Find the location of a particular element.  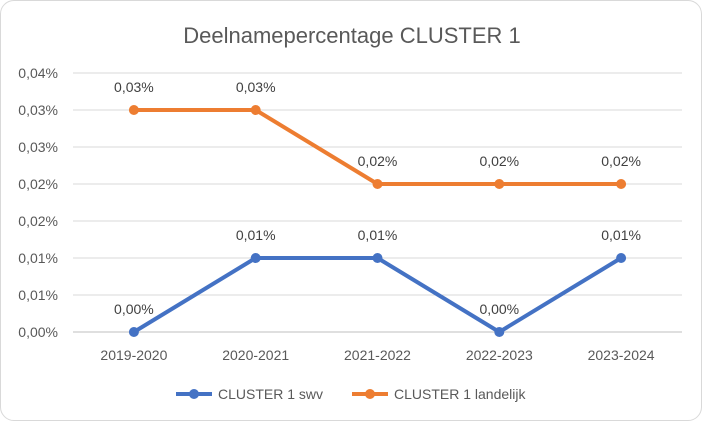

legend-label: CLUSTER 1 swv is located at coordinates (270, 394).